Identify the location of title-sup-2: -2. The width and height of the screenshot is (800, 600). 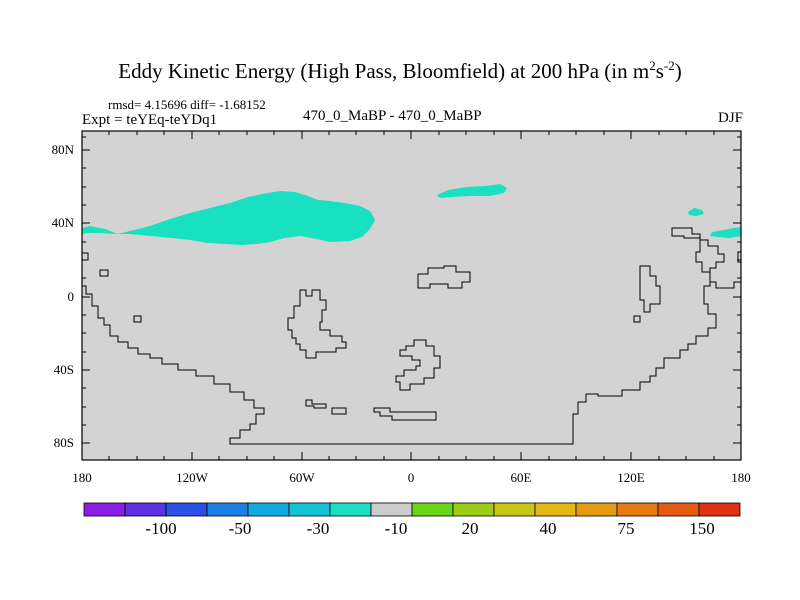
(669, 65).